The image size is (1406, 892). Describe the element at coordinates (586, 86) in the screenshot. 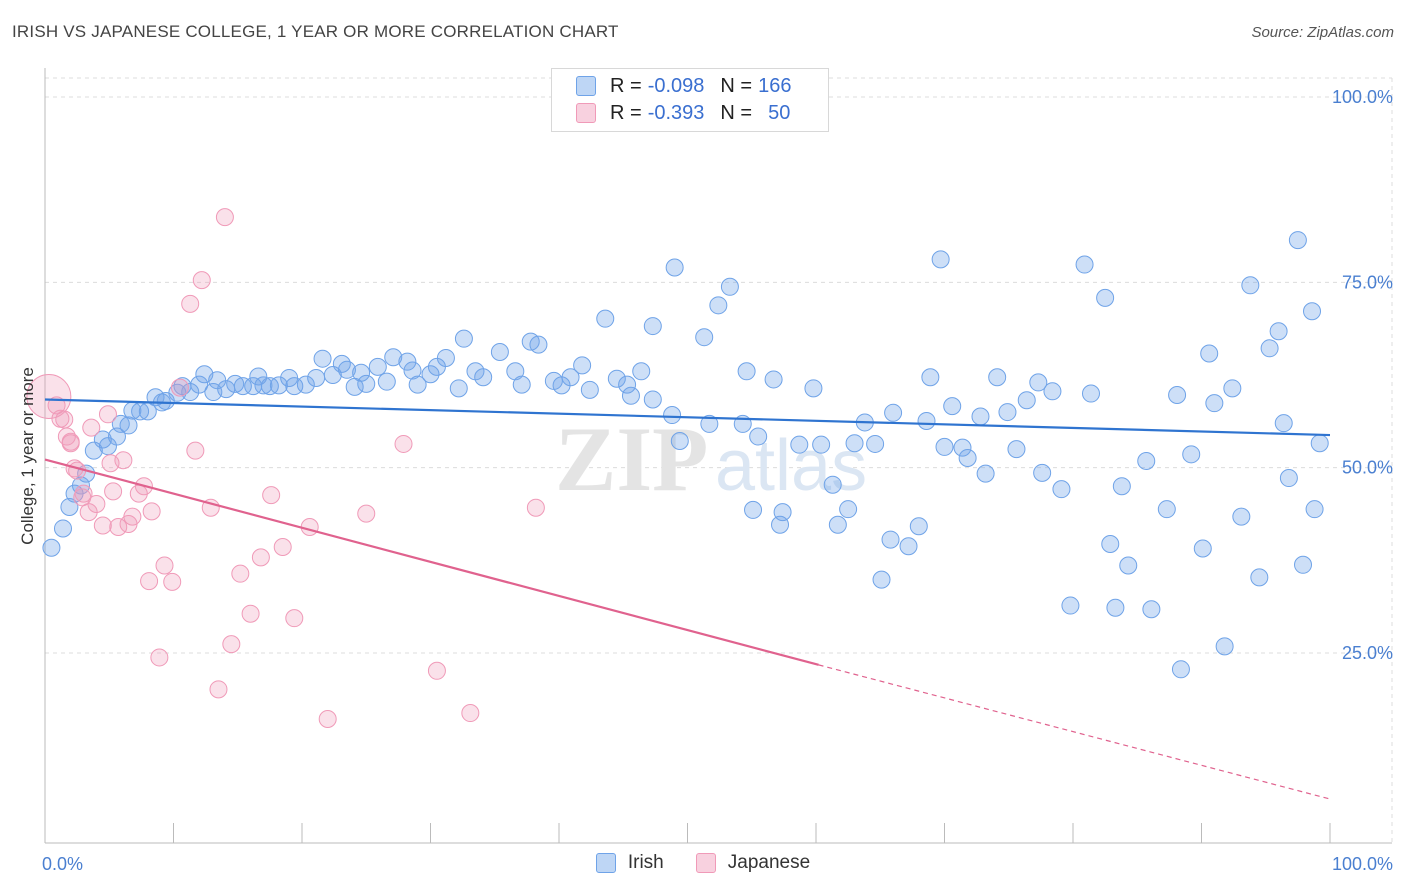

I see `irish-swatch` at that location.